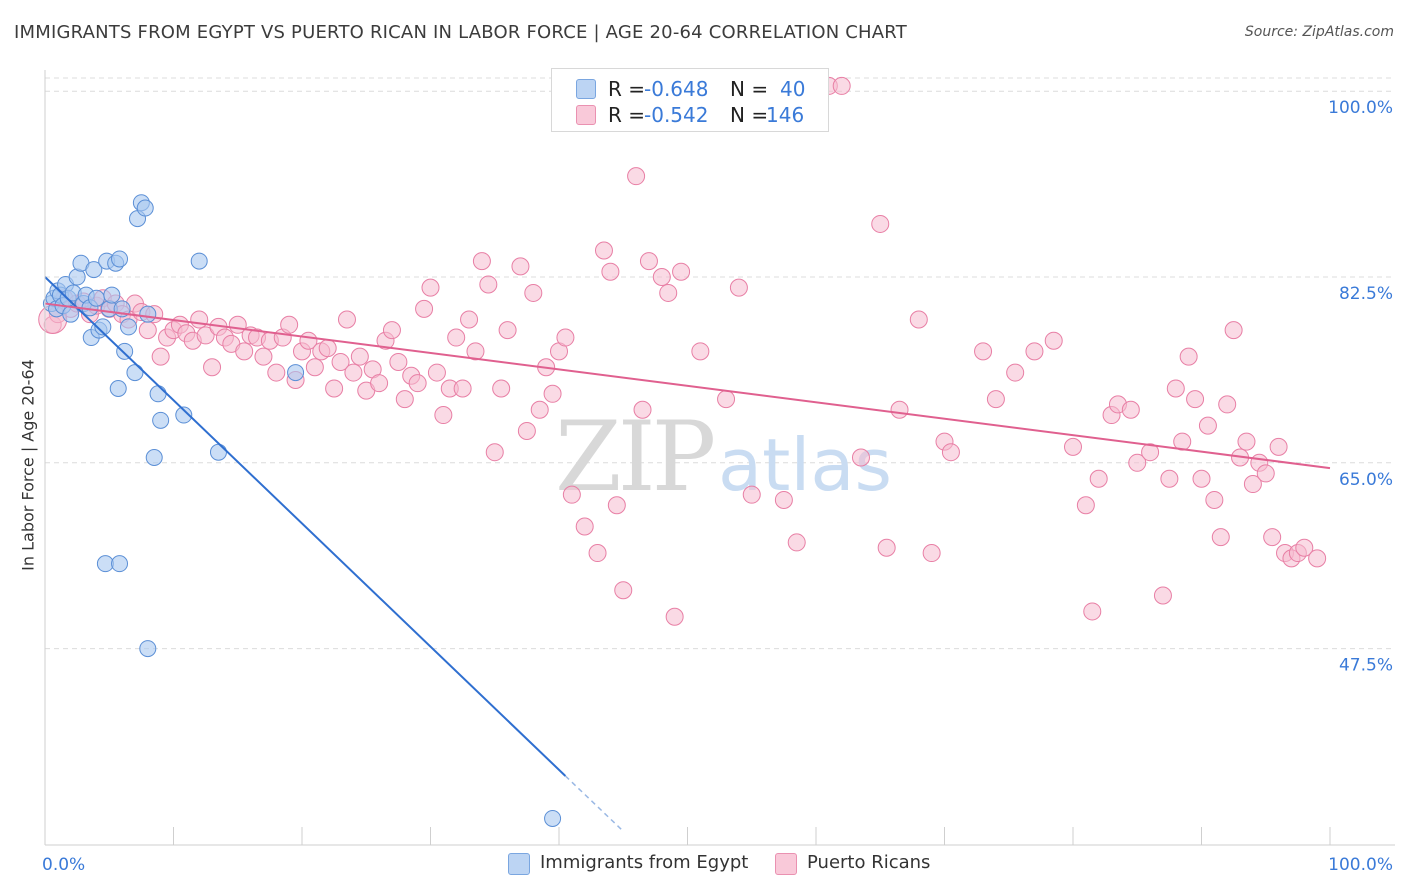 This screenshot has width=1406, height=892. Describe the element at coordinates (586, 115) in the screenshot. I see `legend-swatch-puerto-rico` at that location.